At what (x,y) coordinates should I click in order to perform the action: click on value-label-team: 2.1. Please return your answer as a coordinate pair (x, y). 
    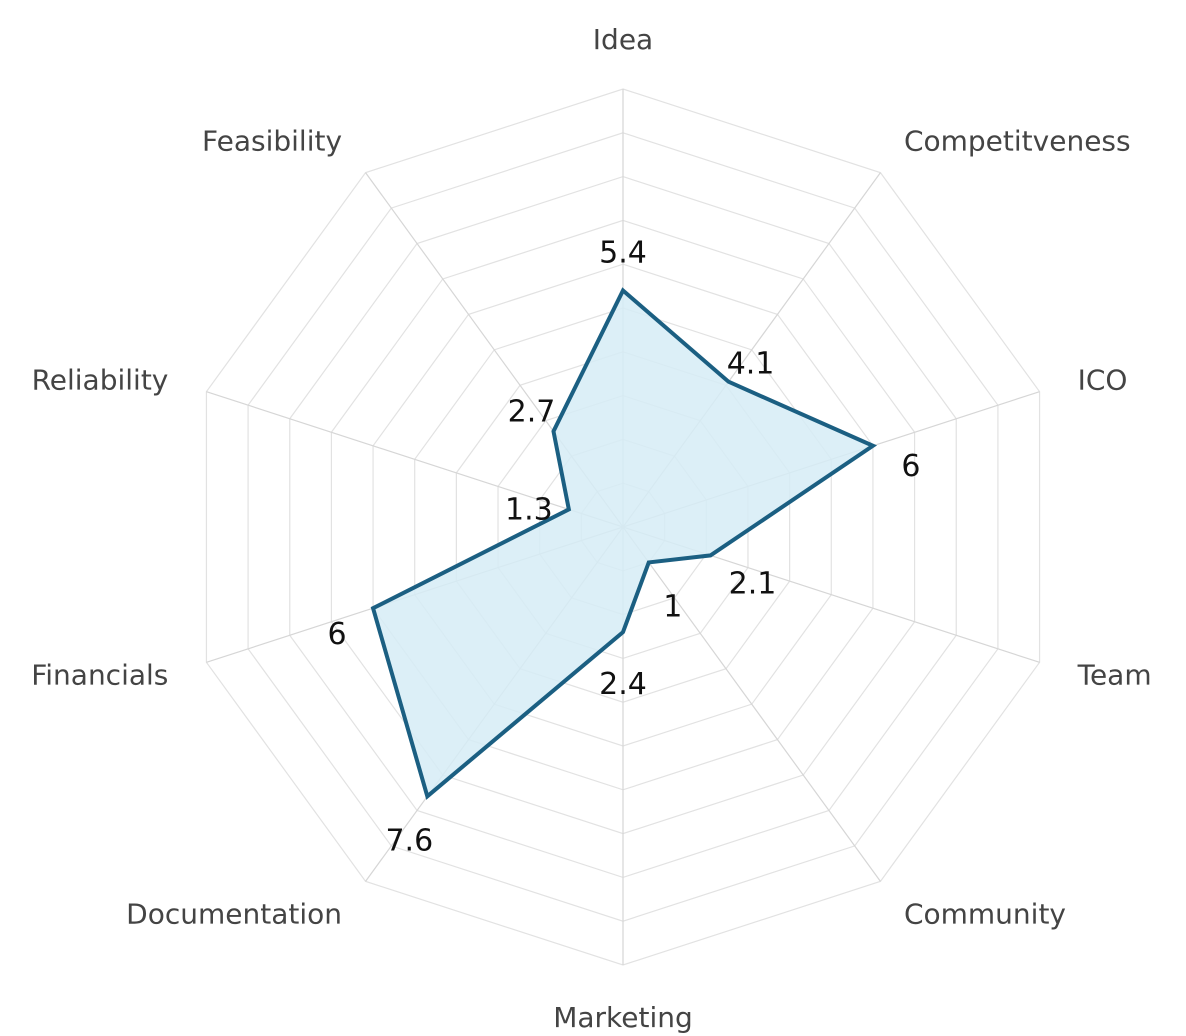
    Looking at the image, I should click on (753, 583).